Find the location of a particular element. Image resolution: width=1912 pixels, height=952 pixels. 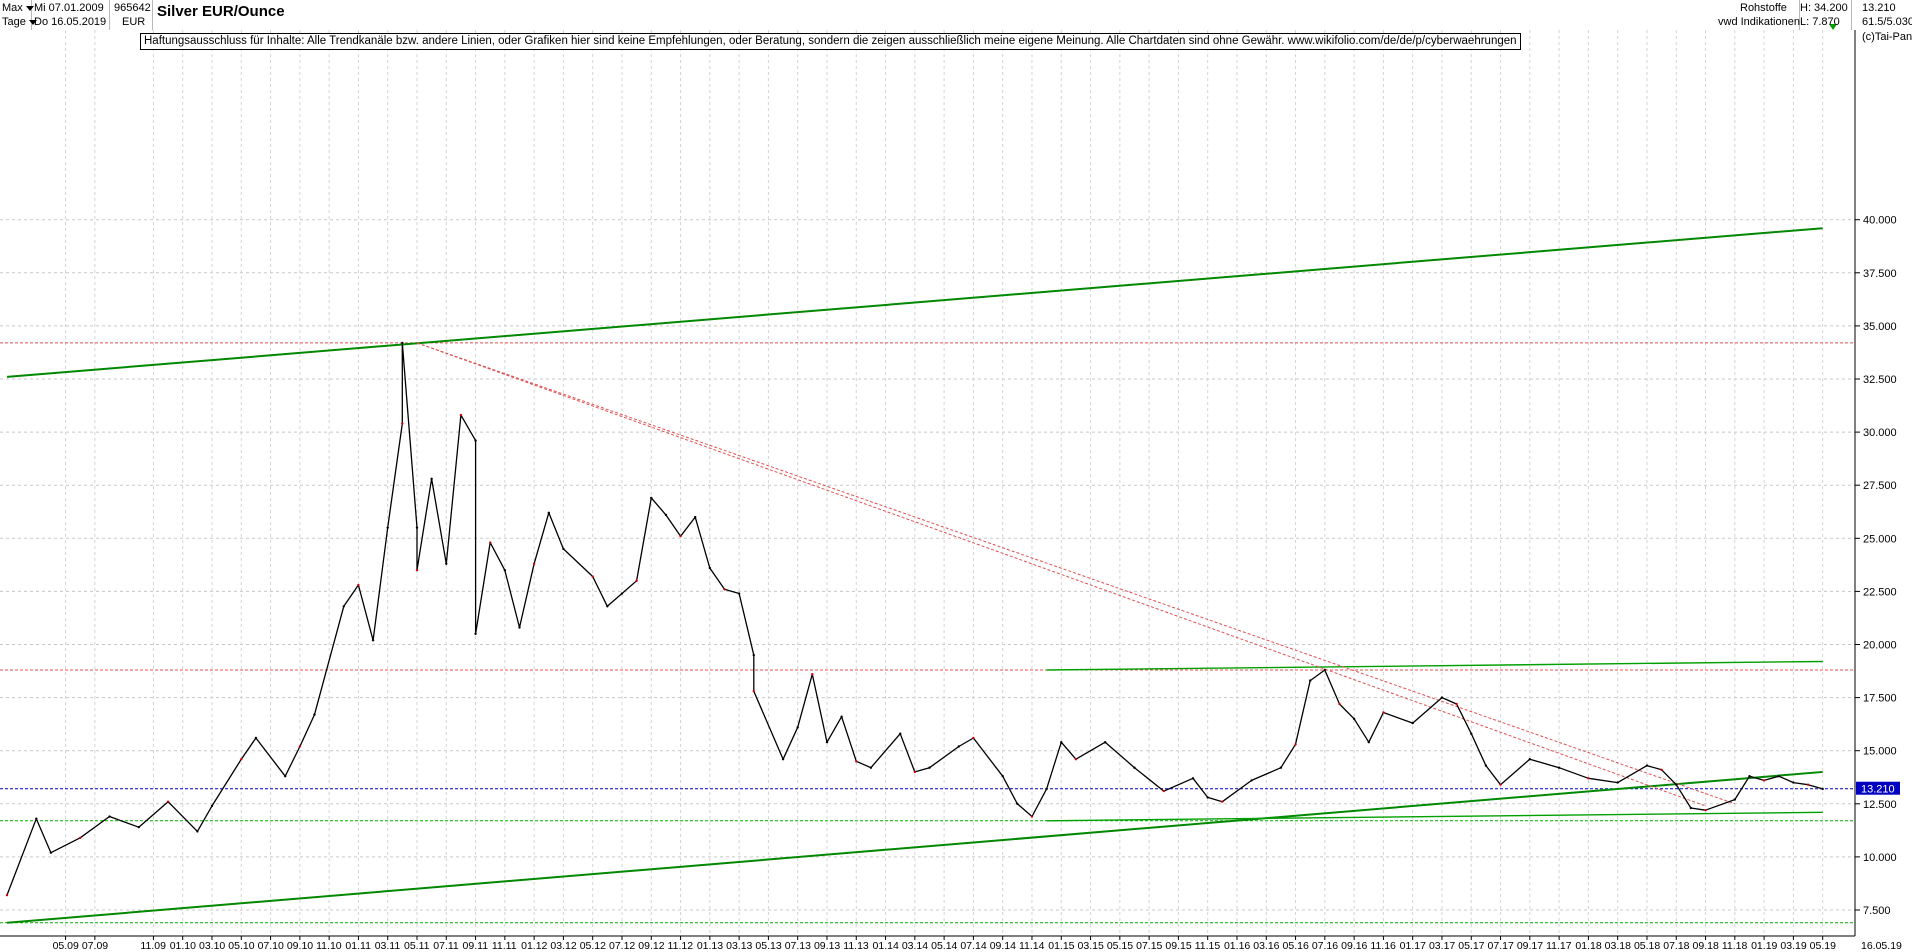

x-tick-label: 01.17 is located at coordinates (1413, 946).